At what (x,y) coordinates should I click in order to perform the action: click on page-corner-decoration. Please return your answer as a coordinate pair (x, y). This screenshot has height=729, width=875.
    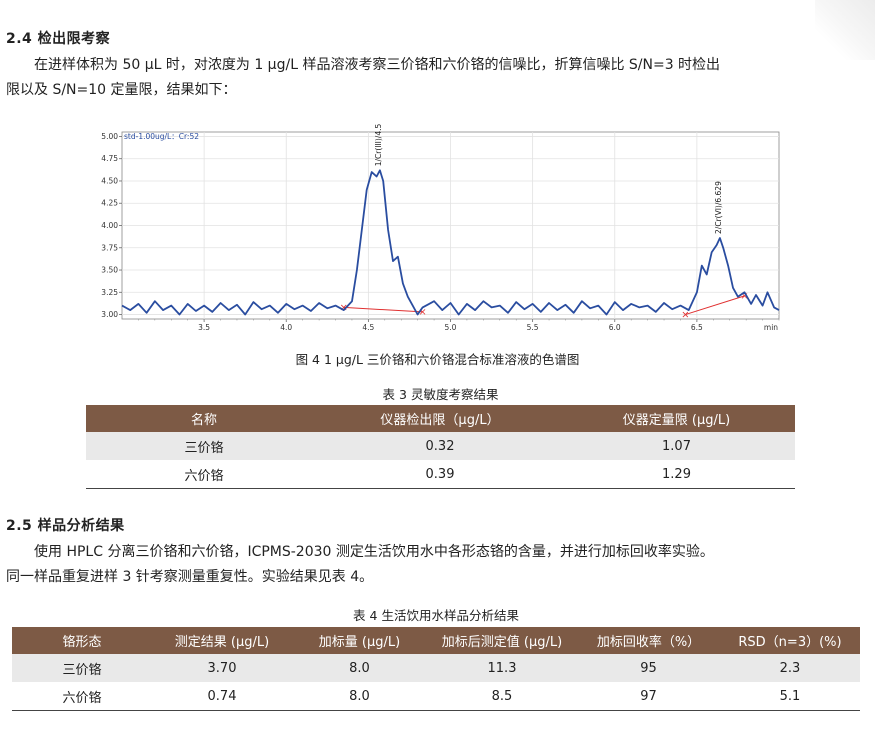
    Looking at the image, I should click on (845, 30).